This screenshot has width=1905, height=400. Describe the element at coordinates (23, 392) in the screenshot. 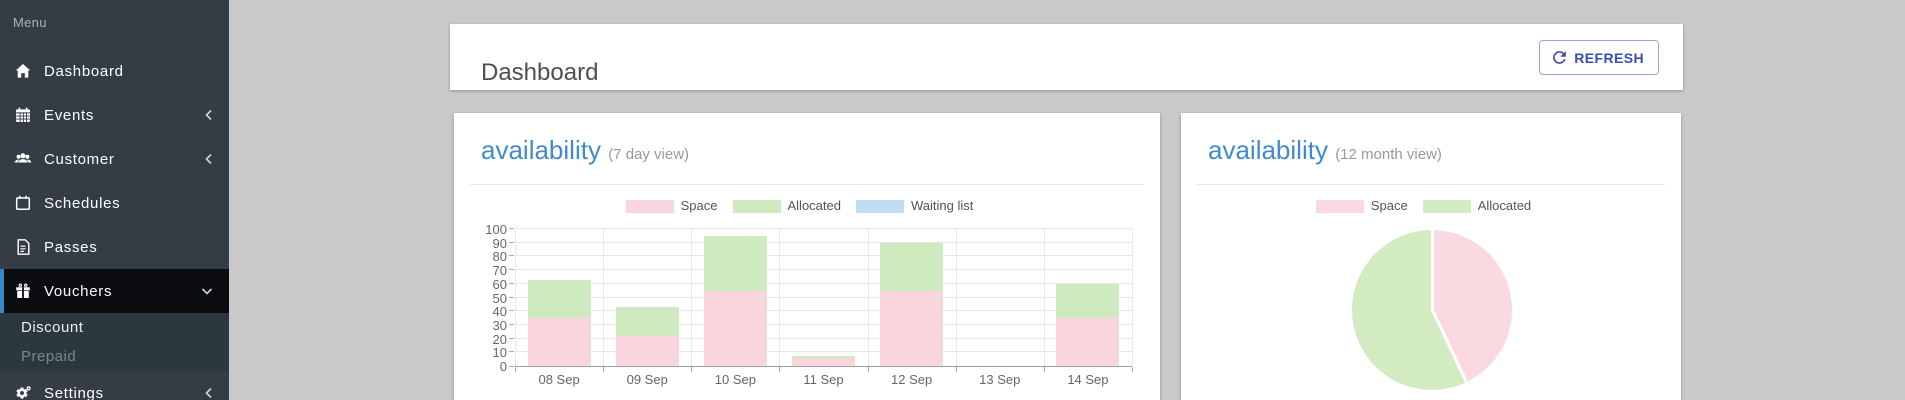

I see `gear-icon` at that location.